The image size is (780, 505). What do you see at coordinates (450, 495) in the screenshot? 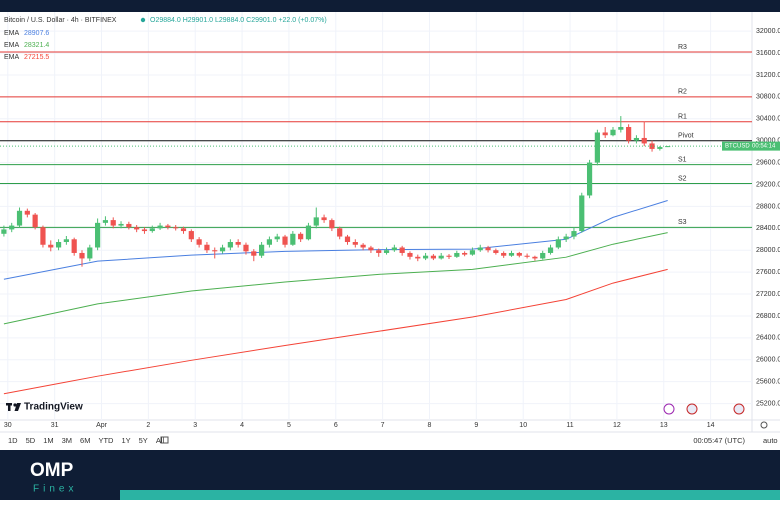
I see `footer-accent` at bounding box center [450, 495].